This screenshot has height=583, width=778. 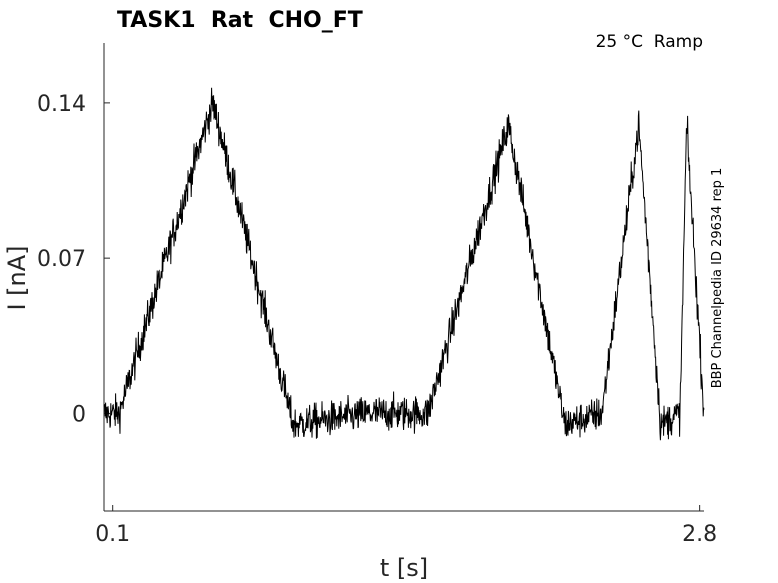 What do you see at coordinates (699, 534) in the screenshot?
I see `x-tick-label: 2.8` at bounding box center [699, 534].